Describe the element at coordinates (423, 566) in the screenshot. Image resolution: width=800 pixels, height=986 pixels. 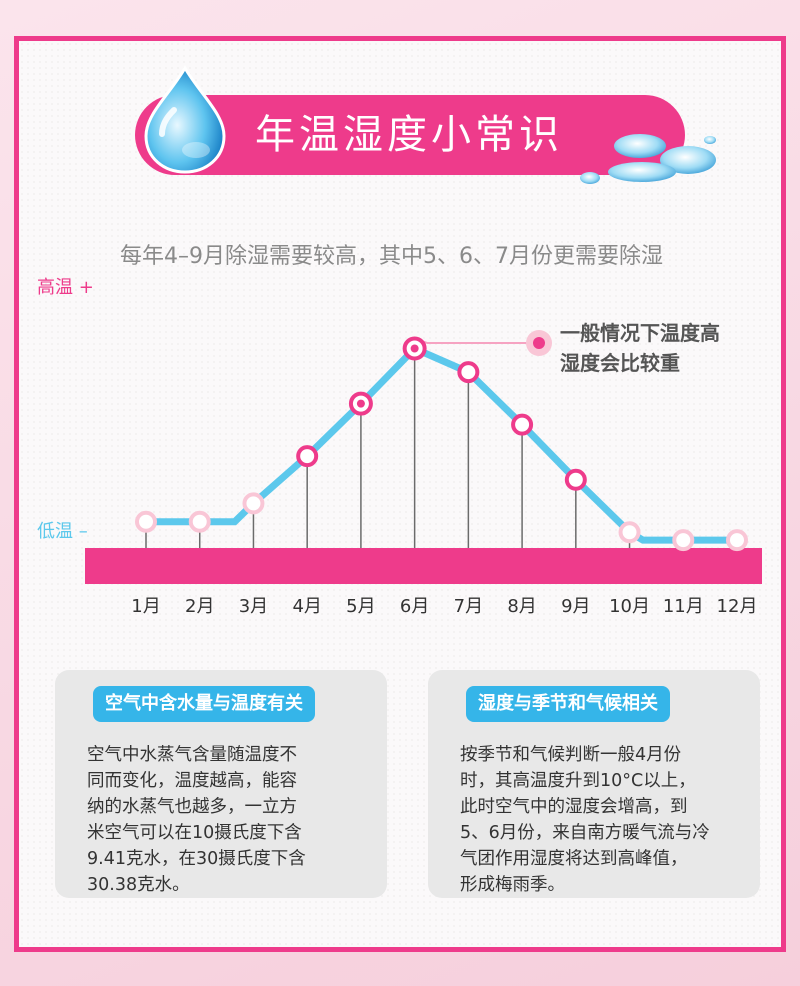
I see `chart-baseline-band` at that location.